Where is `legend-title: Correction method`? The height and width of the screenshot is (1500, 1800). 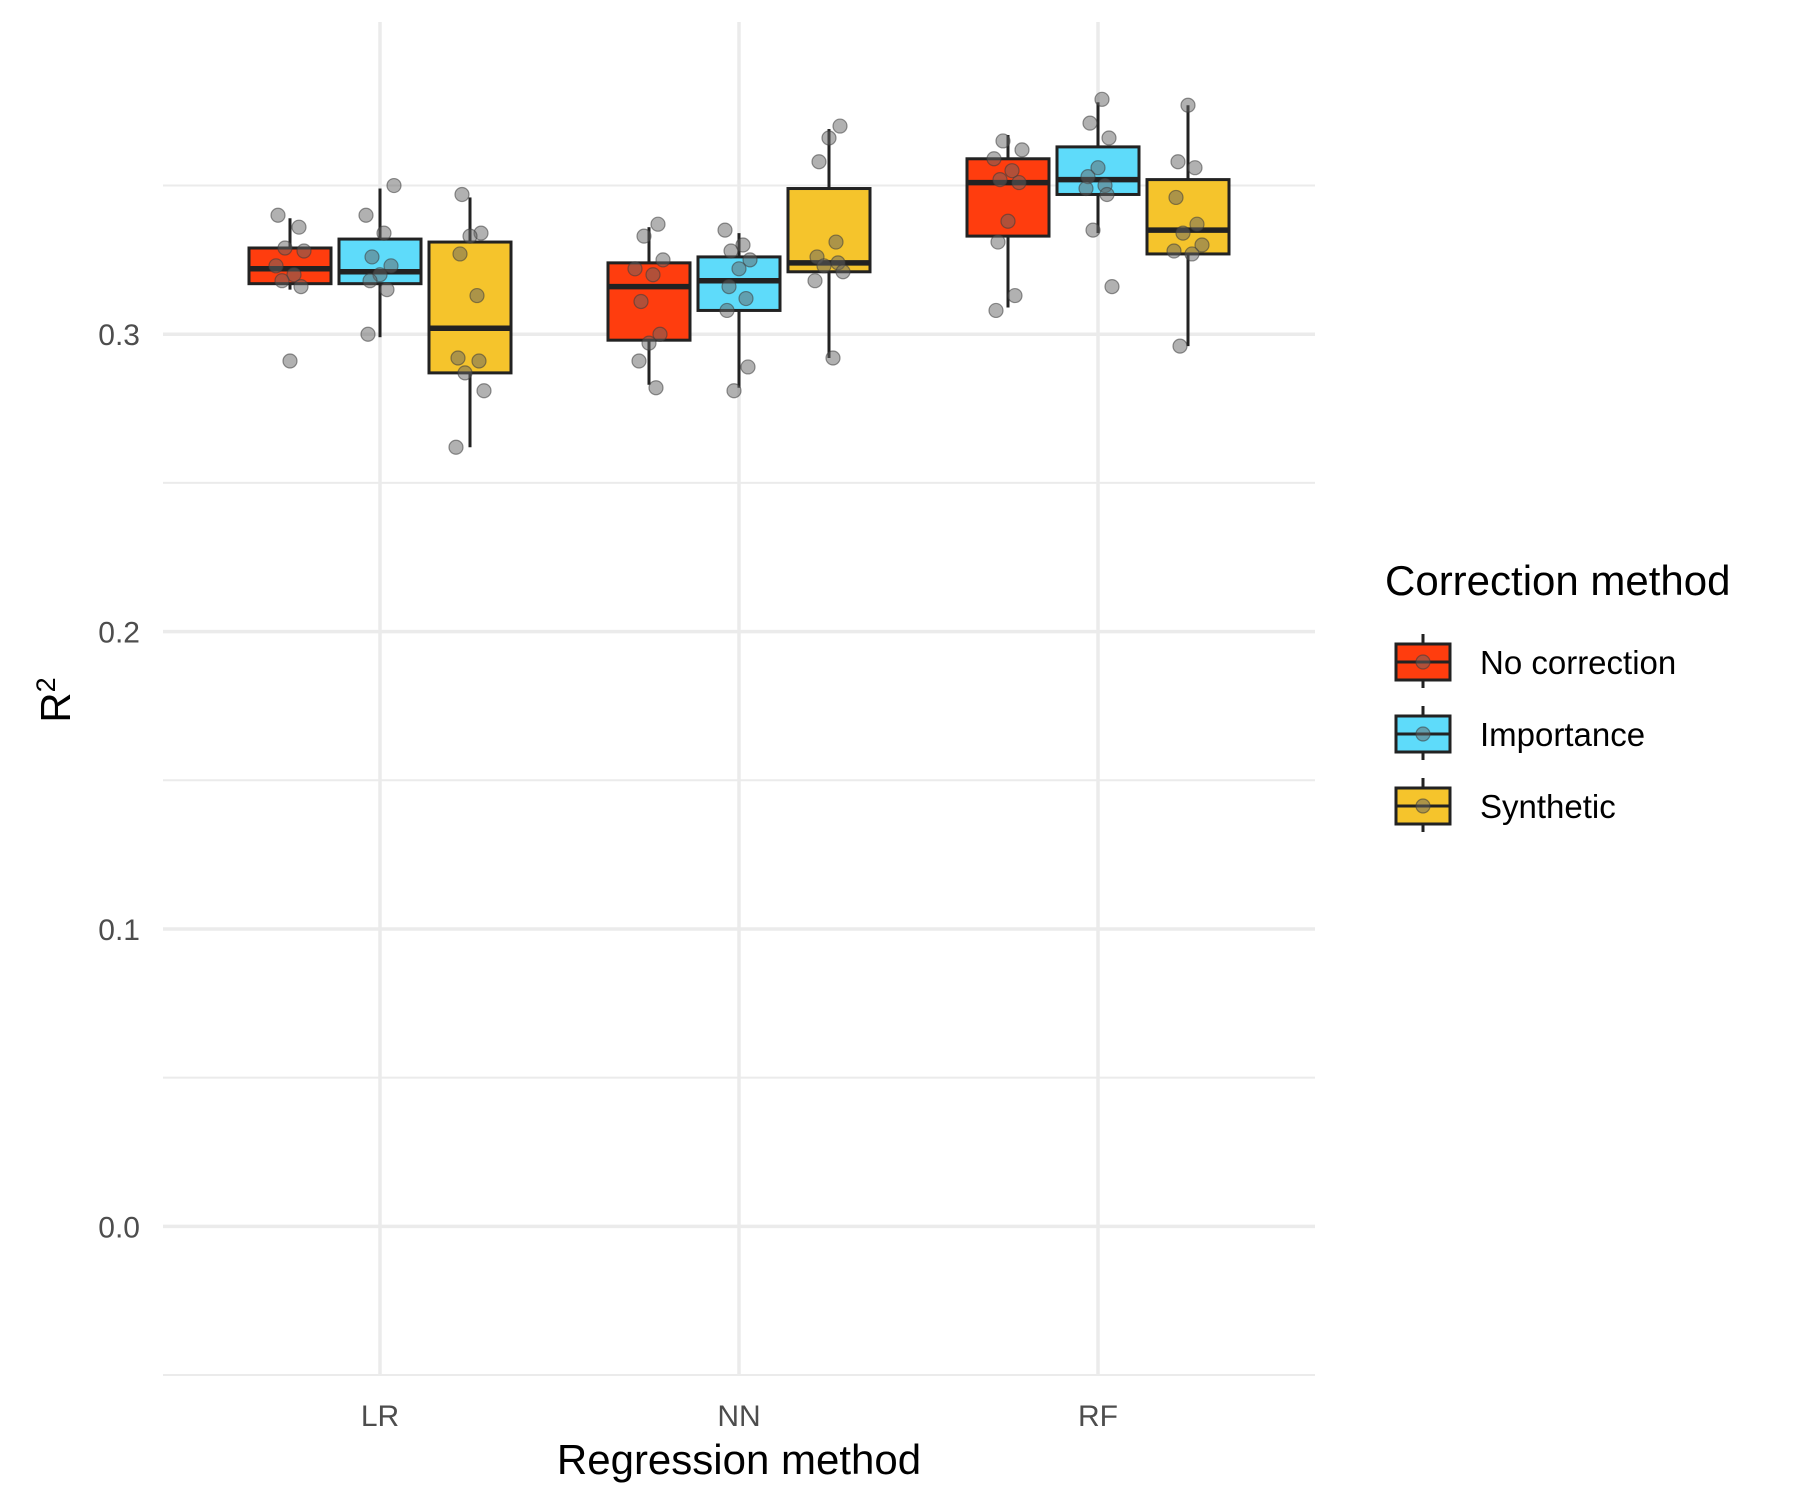
legend-title: Correction method is located at coordinates (1558, 580).